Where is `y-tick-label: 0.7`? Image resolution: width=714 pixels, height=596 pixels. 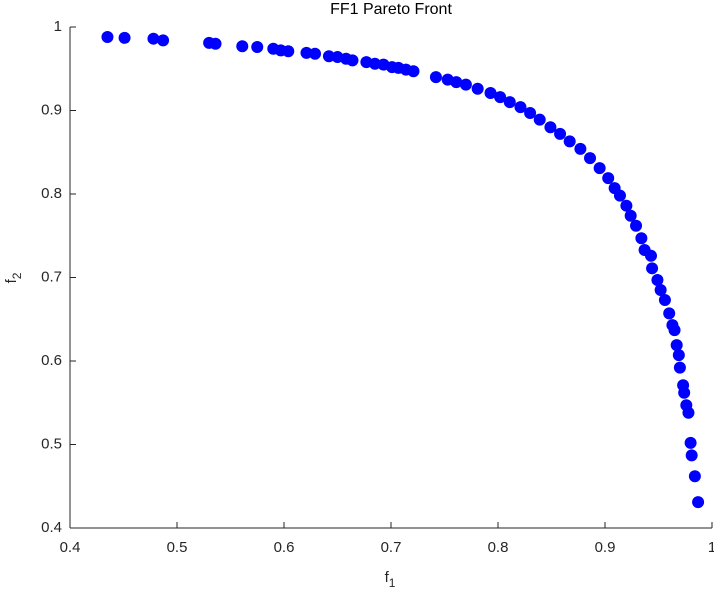 y-tick-label: 0.7 is located at coordinates (51, 276).